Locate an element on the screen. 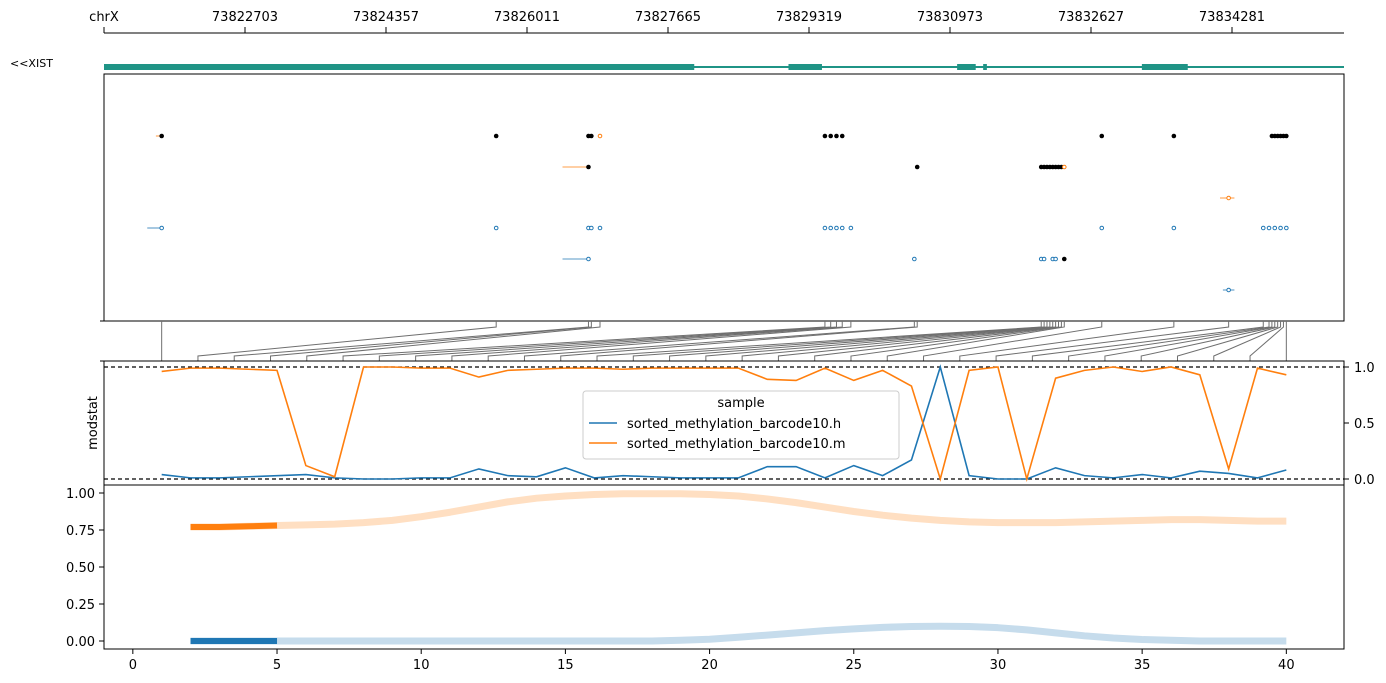 This screenshot has height=683, width=1386. smoothed-xtick-label: 0 is located at coordinates (133, 665).